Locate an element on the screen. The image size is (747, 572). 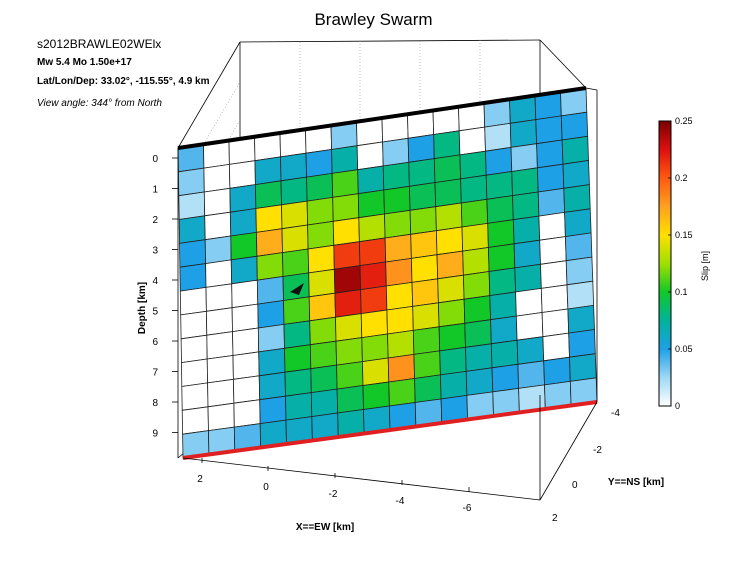
colorbar-tick-label: 0 is located at coordinates (677, 406).